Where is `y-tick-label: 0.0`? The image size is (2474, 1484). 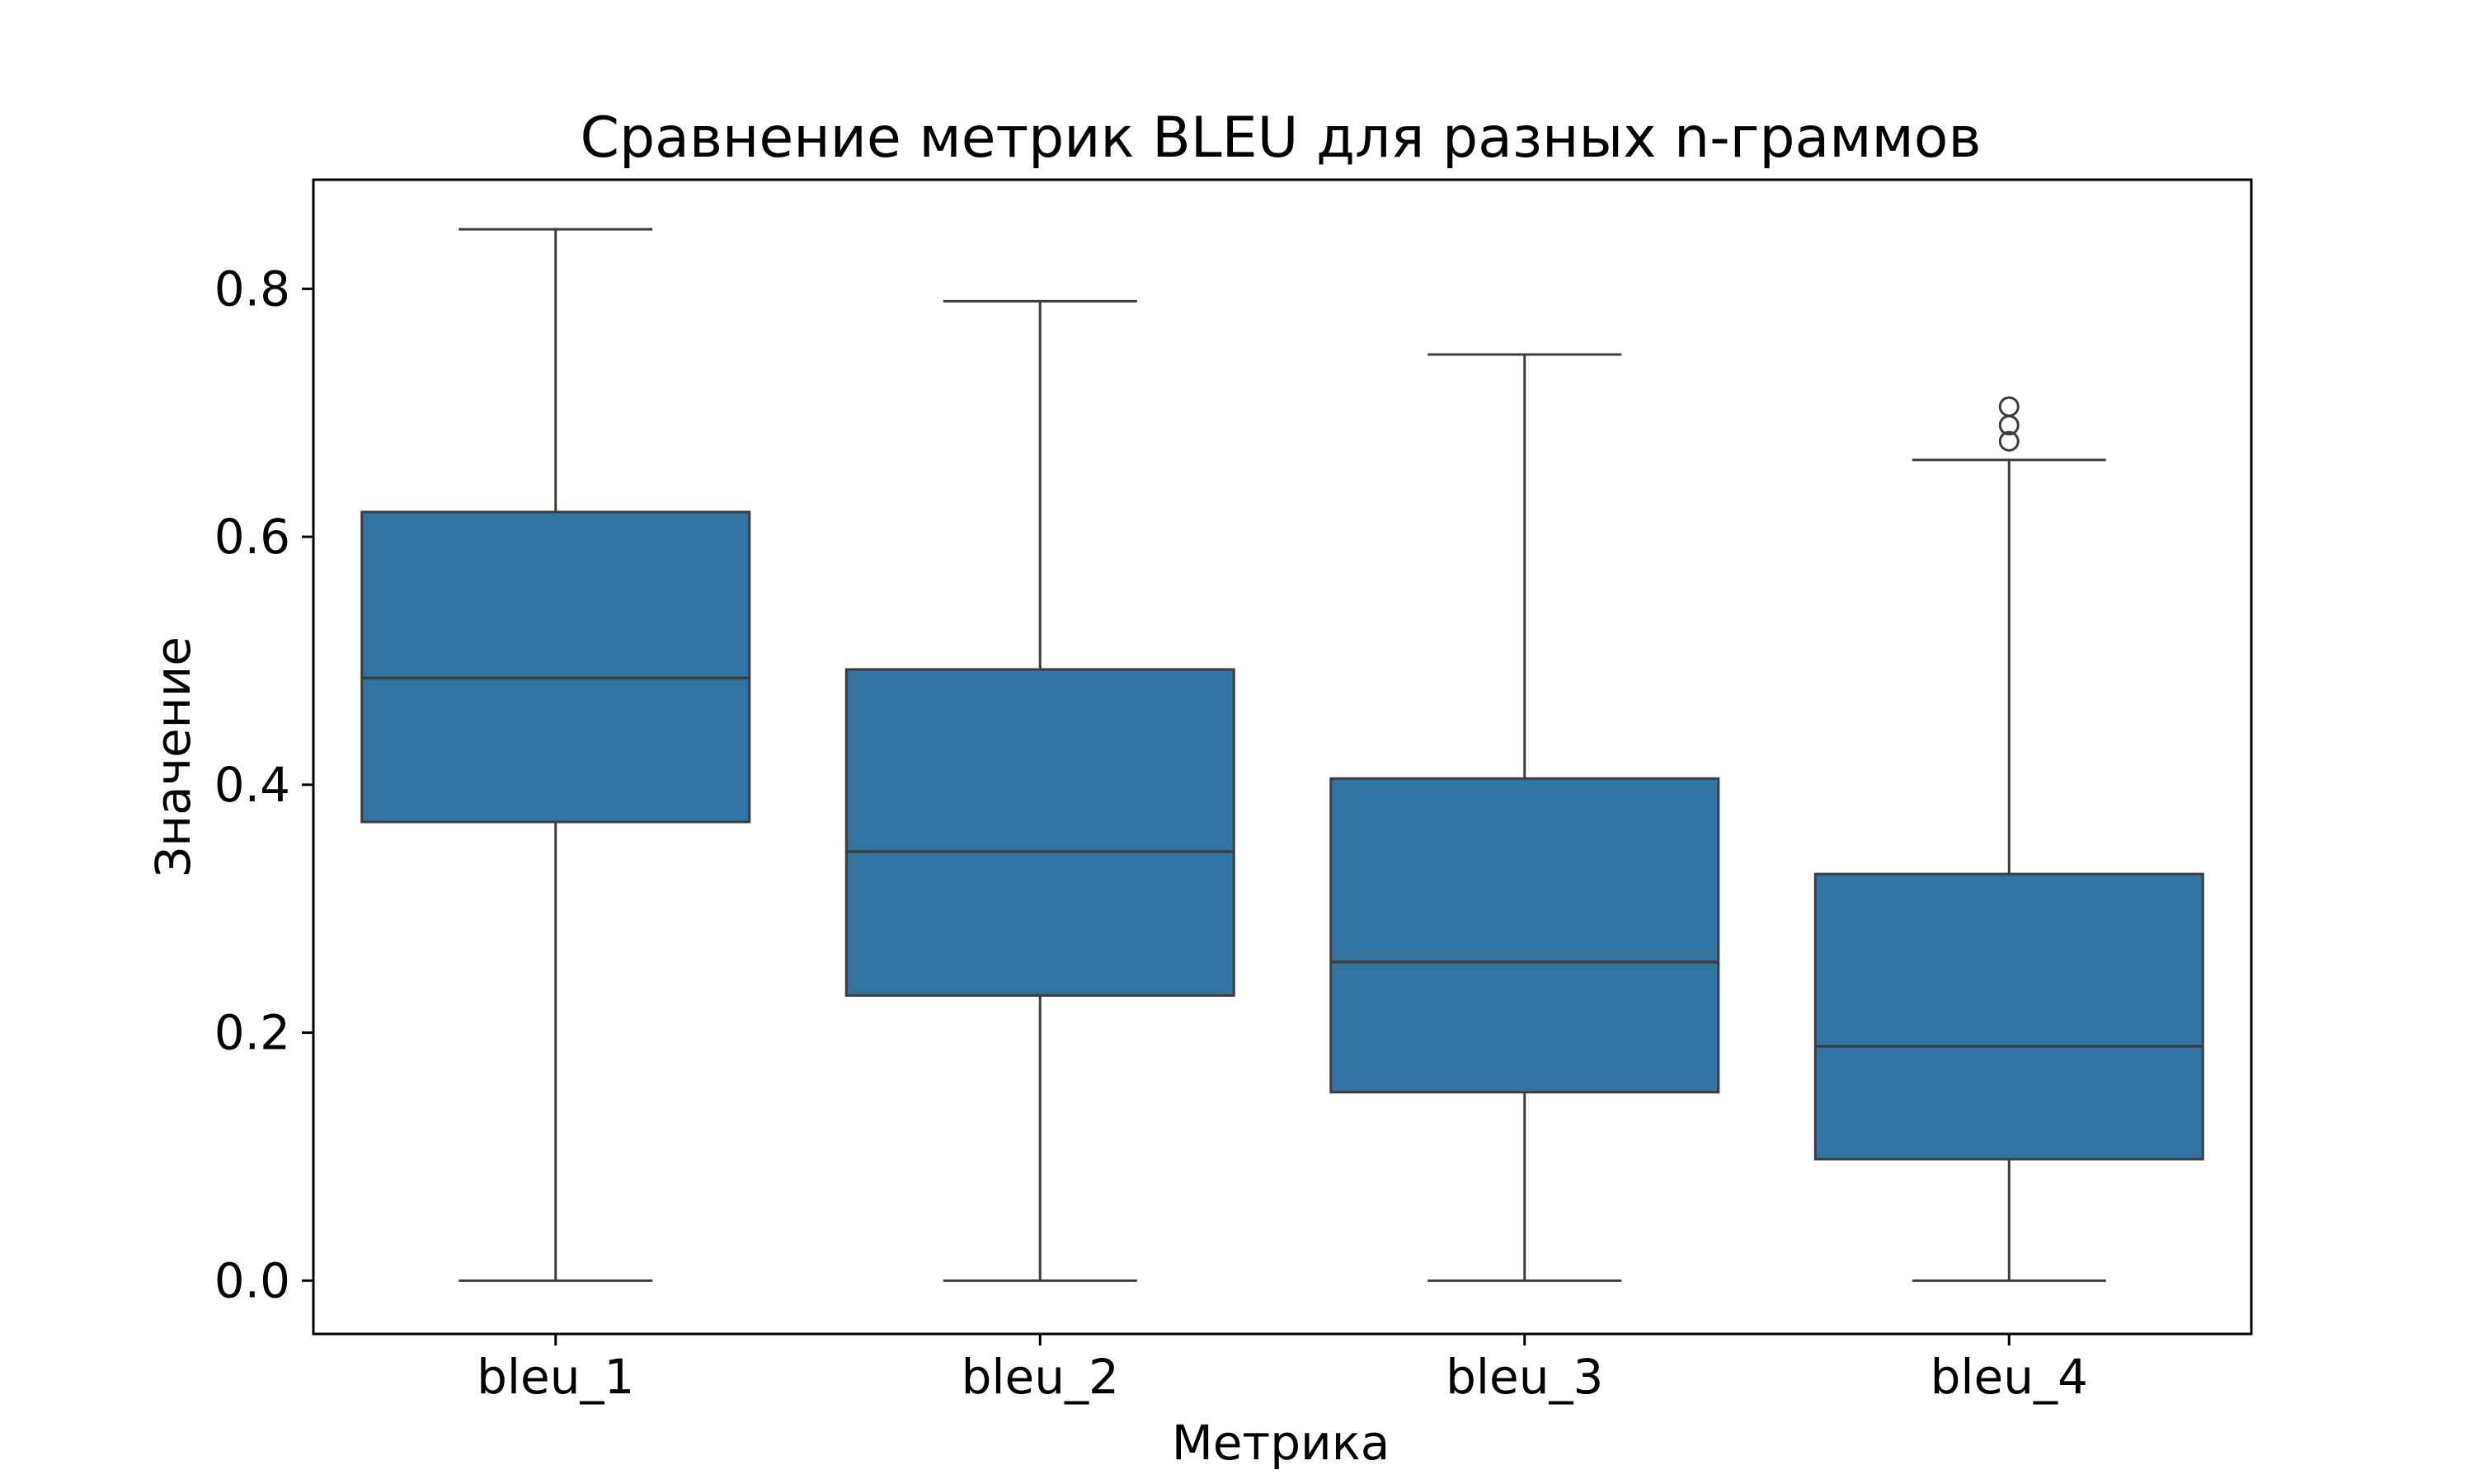
y-tick-label: 0.0 is located at coordinates (252, 1280).